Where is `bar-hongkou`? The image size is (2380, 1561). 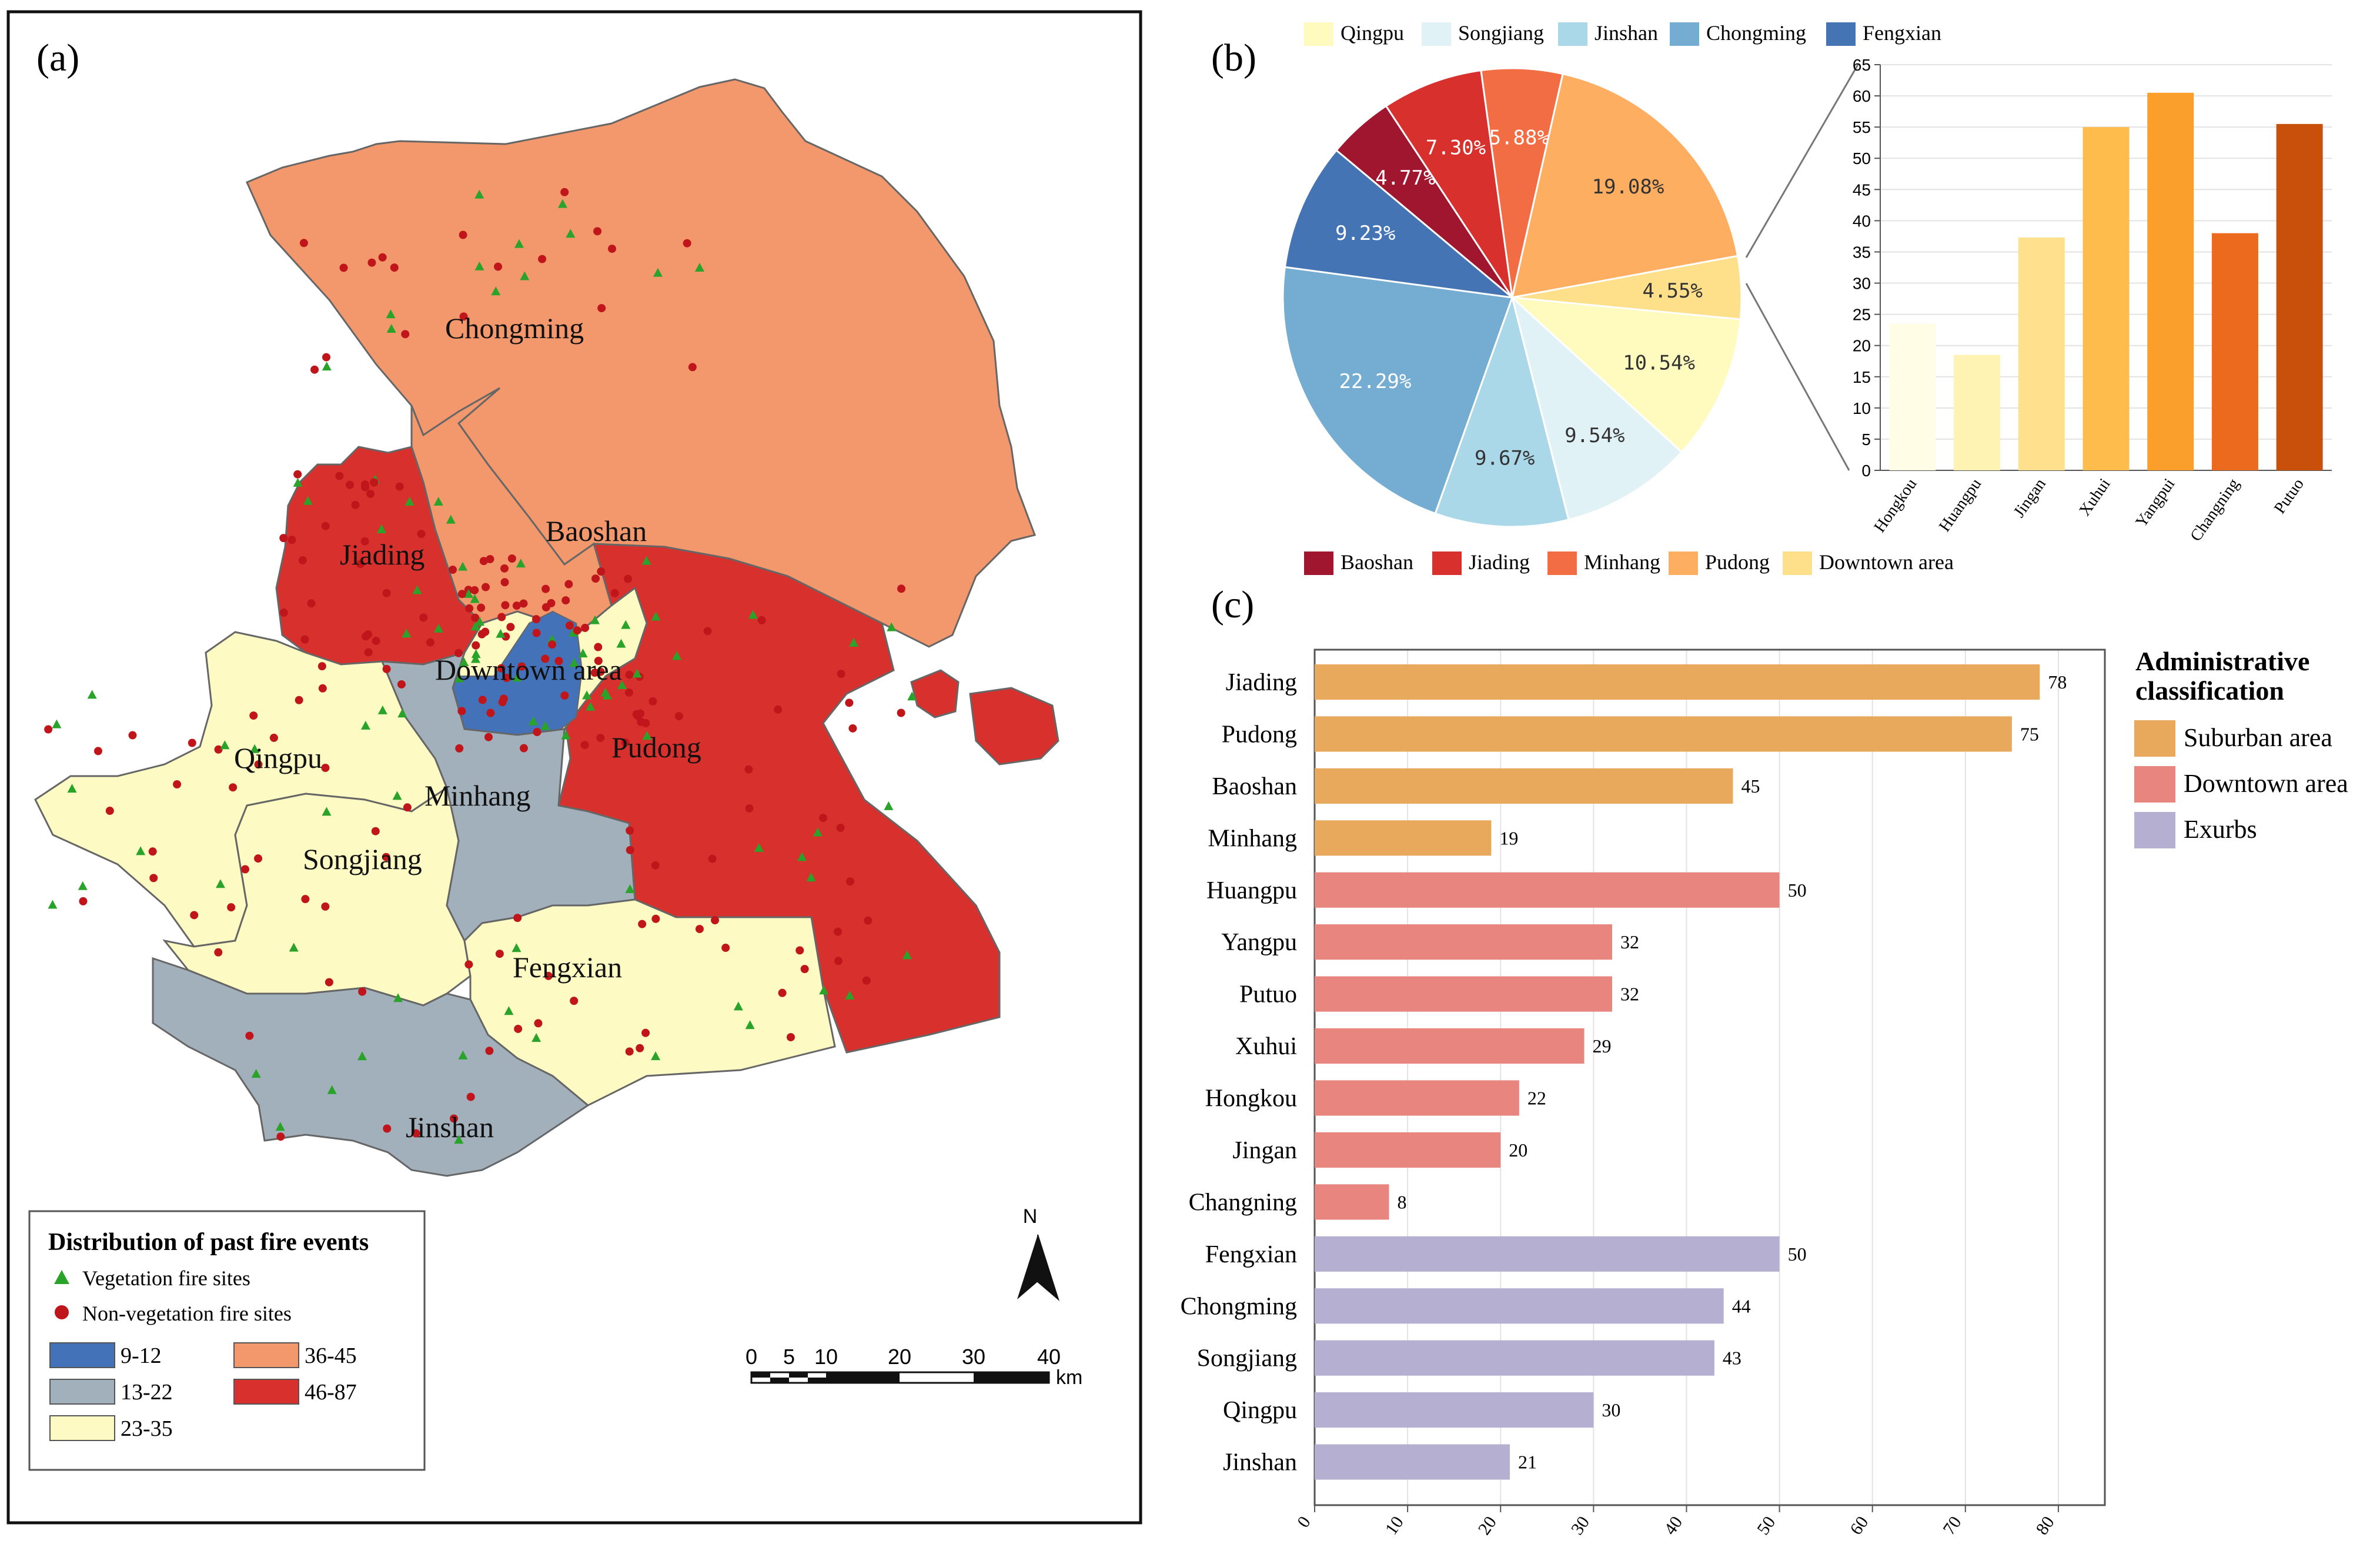
bar-hongkou is located at coordinates (1912, 396).